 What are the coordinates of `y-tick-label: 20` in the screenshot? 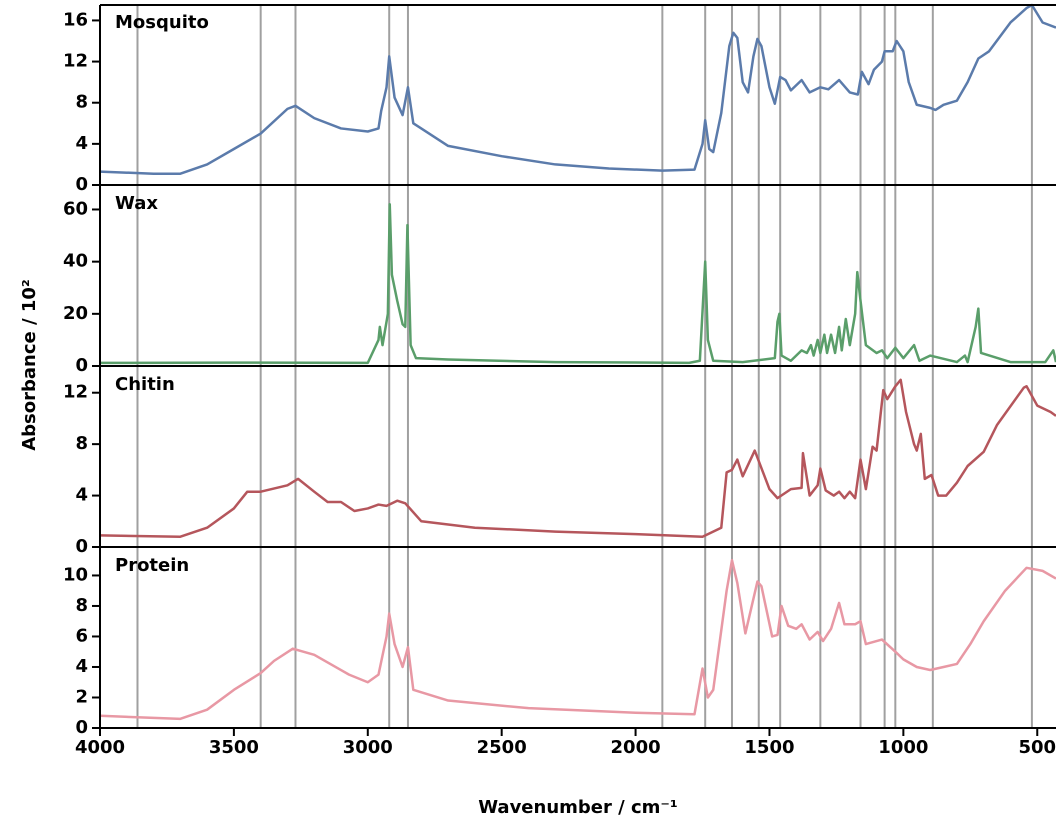 It's located at (75, 313).